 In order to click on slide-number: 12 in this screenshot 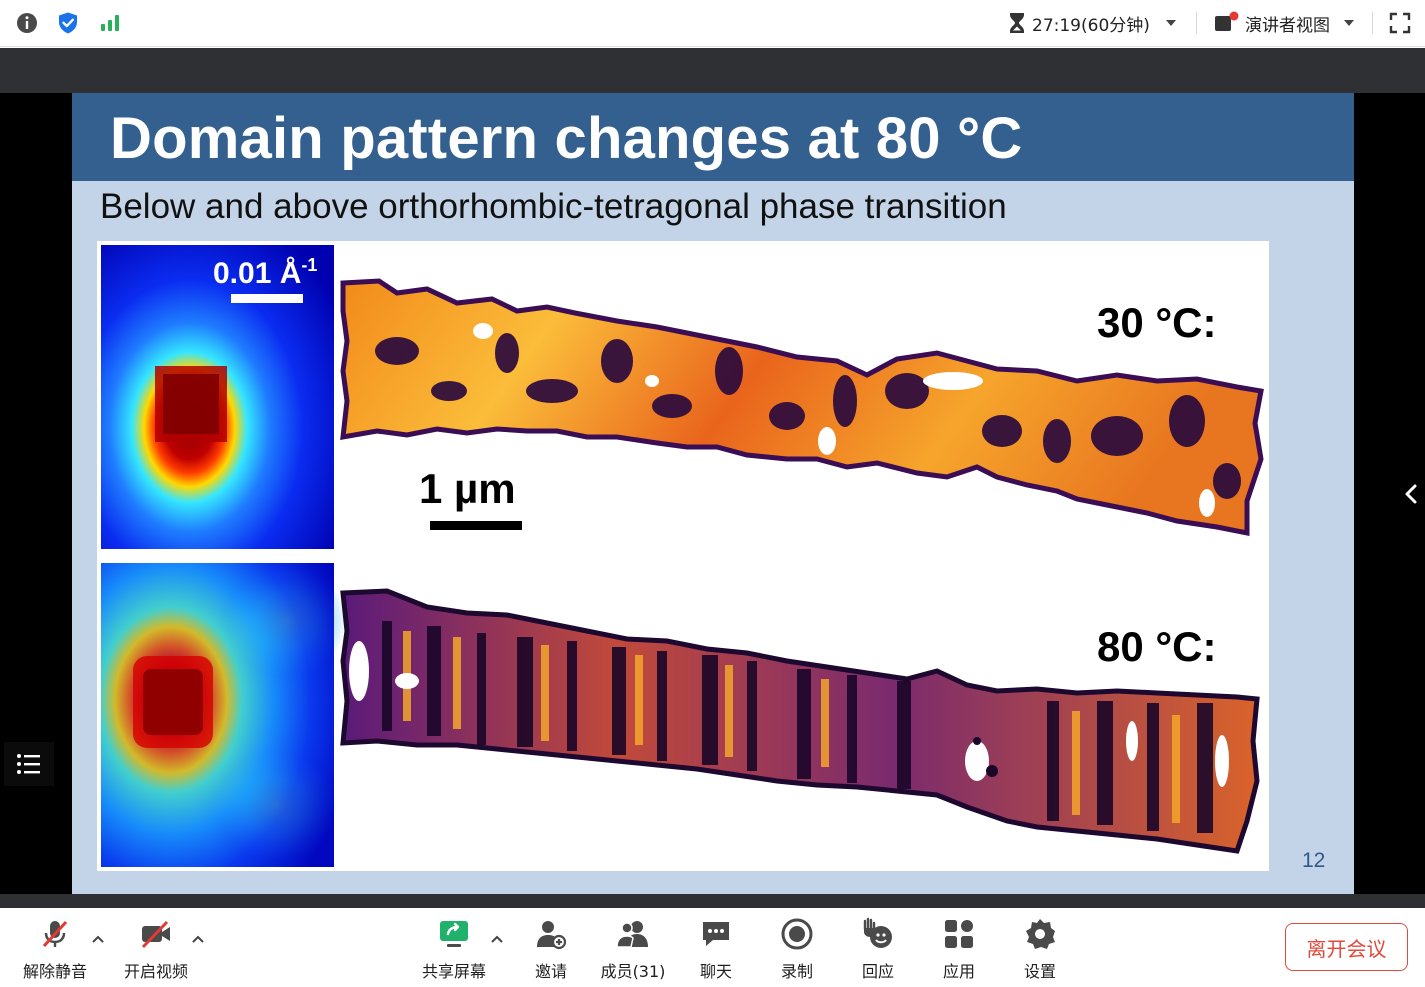, I will do `click(1314, 860)`.